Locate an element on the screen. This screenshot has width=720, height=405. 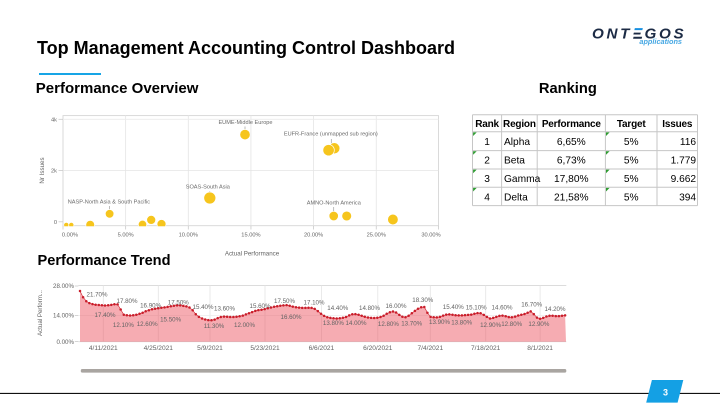
svg-text: 16.00% is located at coordinates (396, 306).